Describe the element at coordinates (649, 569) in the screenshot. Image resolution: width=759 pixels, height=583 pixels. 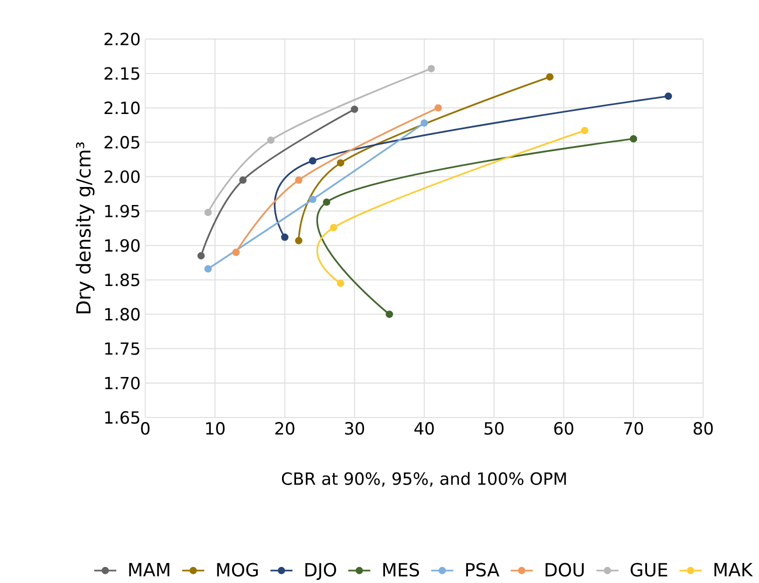
I see `legend-label: GUE` at that location.